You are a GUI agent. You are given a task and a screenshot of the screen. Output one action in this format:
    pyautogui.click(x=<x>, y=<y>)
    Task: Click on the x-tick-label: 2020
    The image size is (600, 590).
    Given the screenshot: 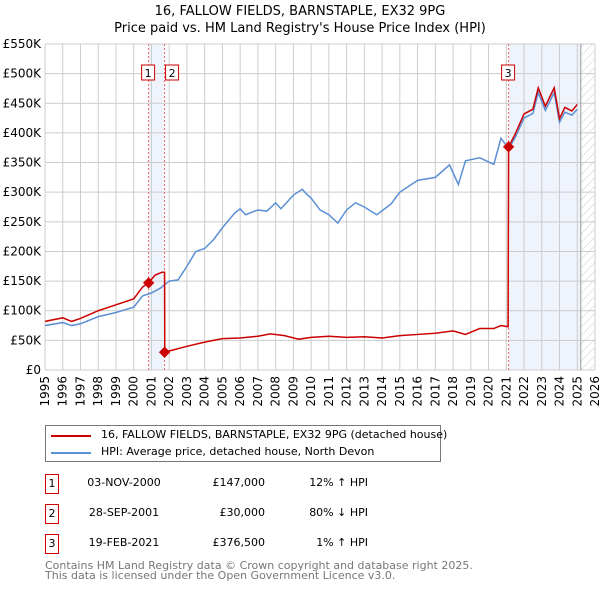 What is the action you would take?
    pyautogui.click(x=489, y=391)
    